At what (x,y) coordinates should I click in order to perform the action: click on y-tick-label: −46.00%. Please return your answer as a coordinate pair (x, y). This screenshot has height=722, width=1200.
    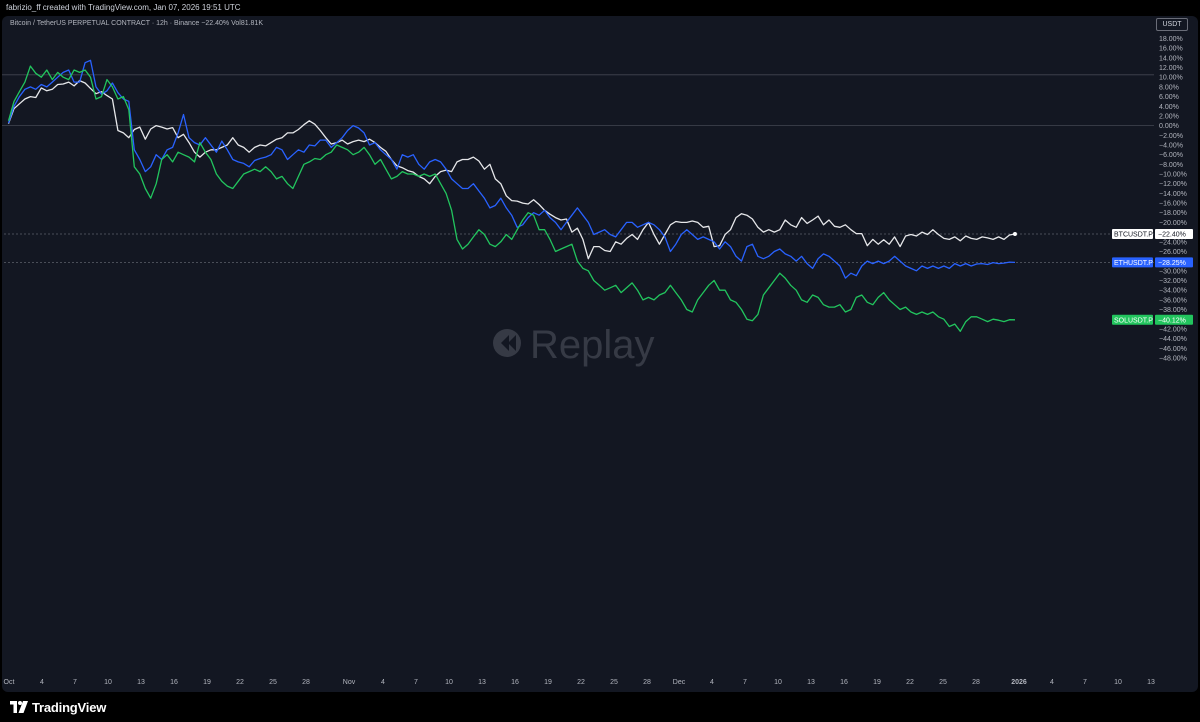
    Looking at the image, I should click on (1173, 349).